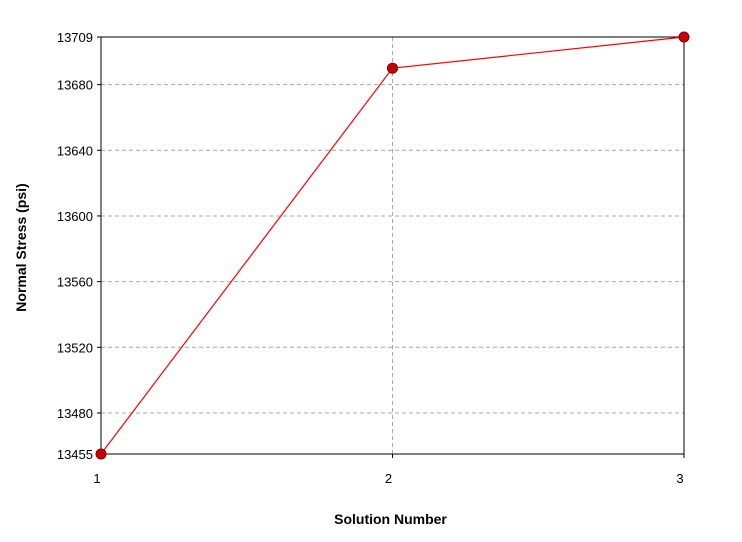 This screenshot has height=542, width=742. I want to click on y-tick-label: 13520, so click(75, 347).